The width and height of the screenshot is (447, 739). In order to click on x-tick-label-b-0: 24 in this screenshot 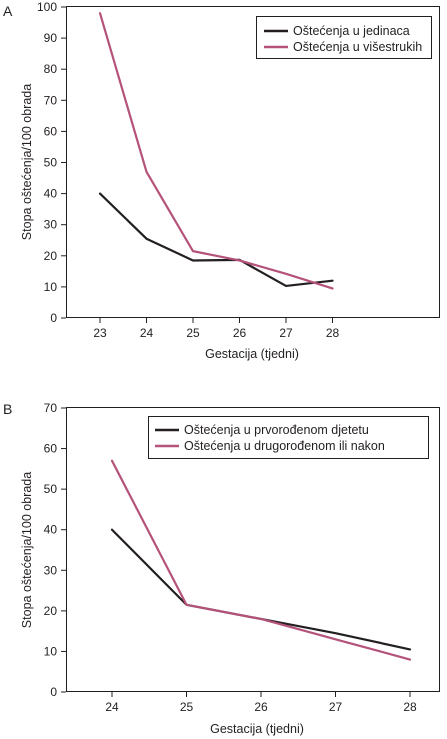, I will do `click(112, 707)`.